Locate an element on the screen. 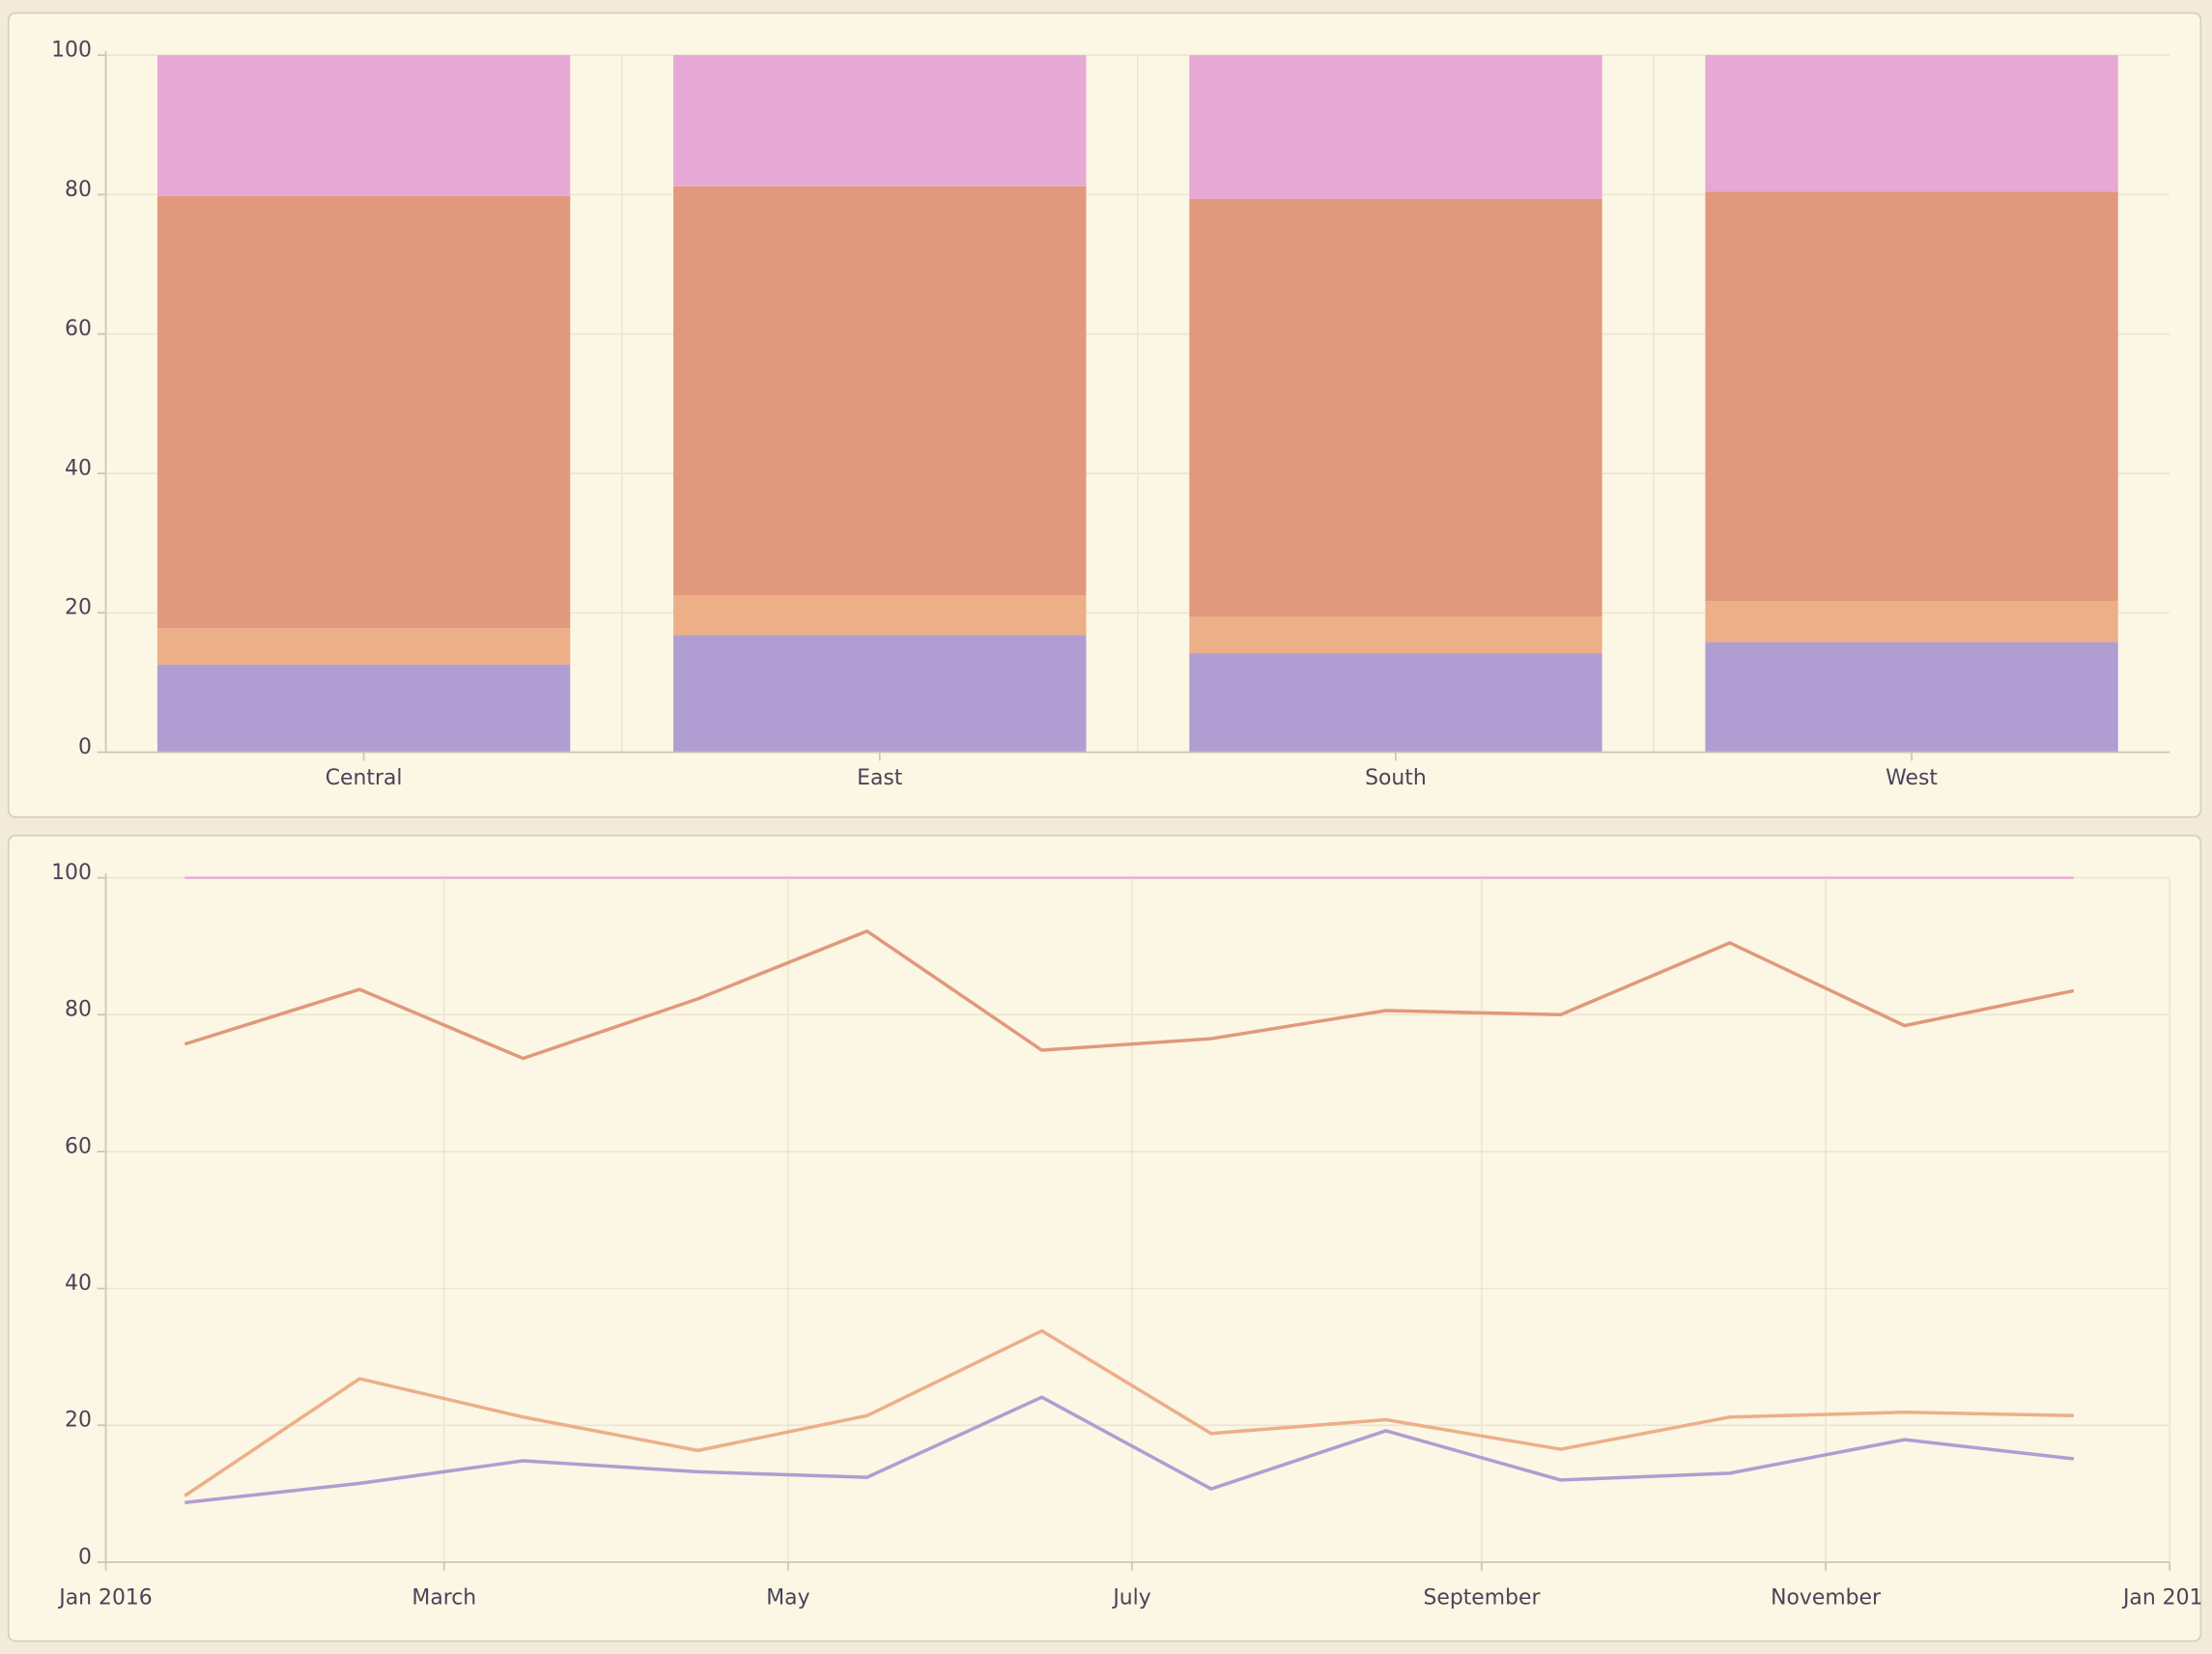 Image resolution: width=2212 pixels, height=1654 pixels. x-tick-label: July is located at coordinates (1130, 1598).